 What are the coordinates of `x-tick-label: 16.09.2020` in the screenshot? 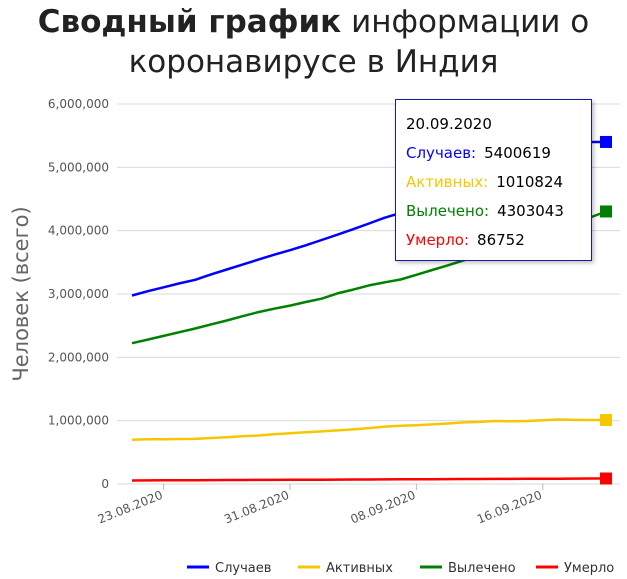 It's located at (509, 507).